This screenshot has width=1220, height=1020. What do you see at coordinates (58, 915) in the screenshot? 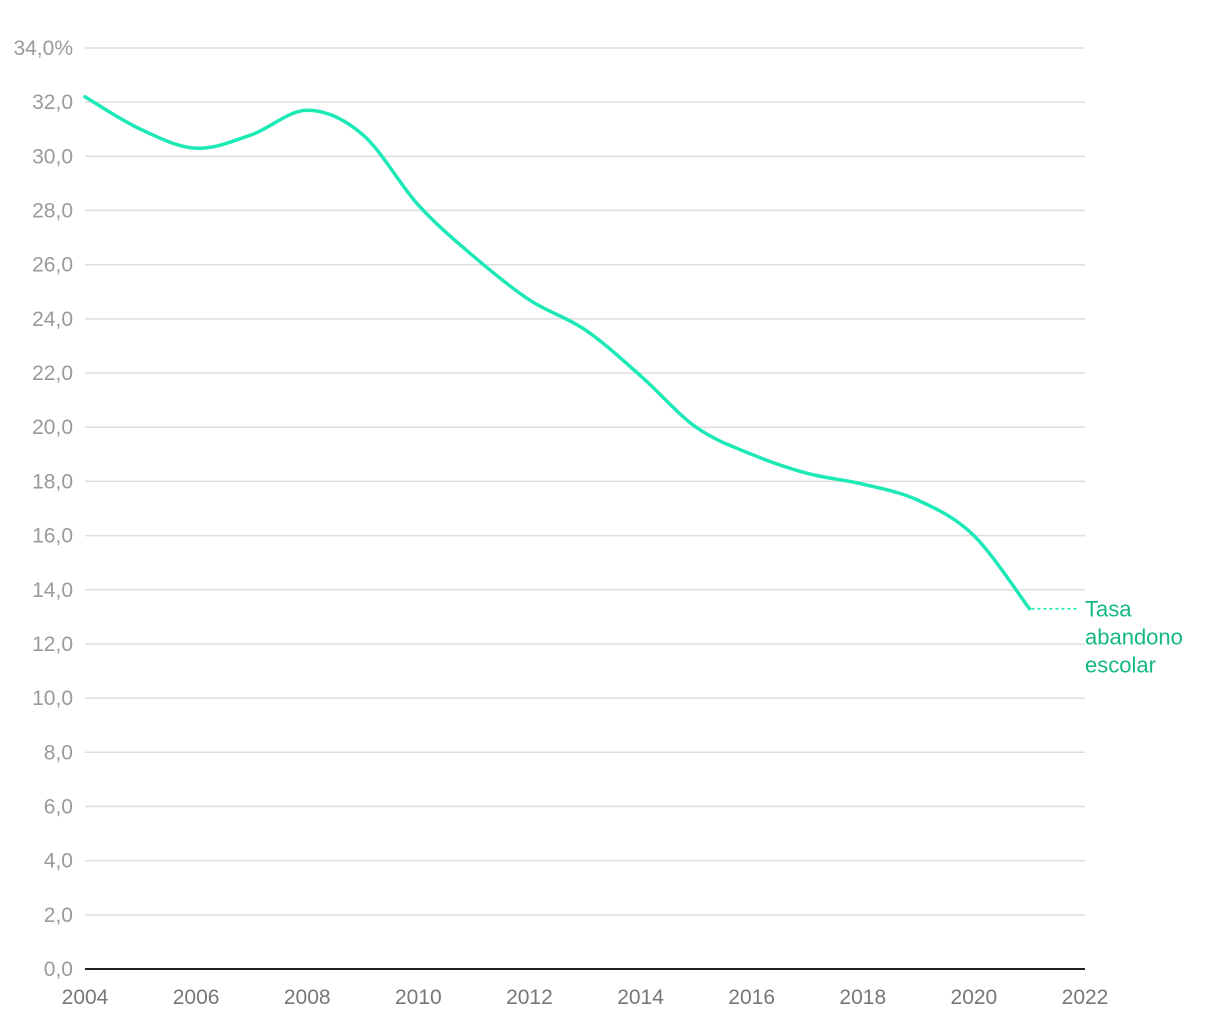
I see `y-tick-label: 2,0` at bounding box center [58, 915].